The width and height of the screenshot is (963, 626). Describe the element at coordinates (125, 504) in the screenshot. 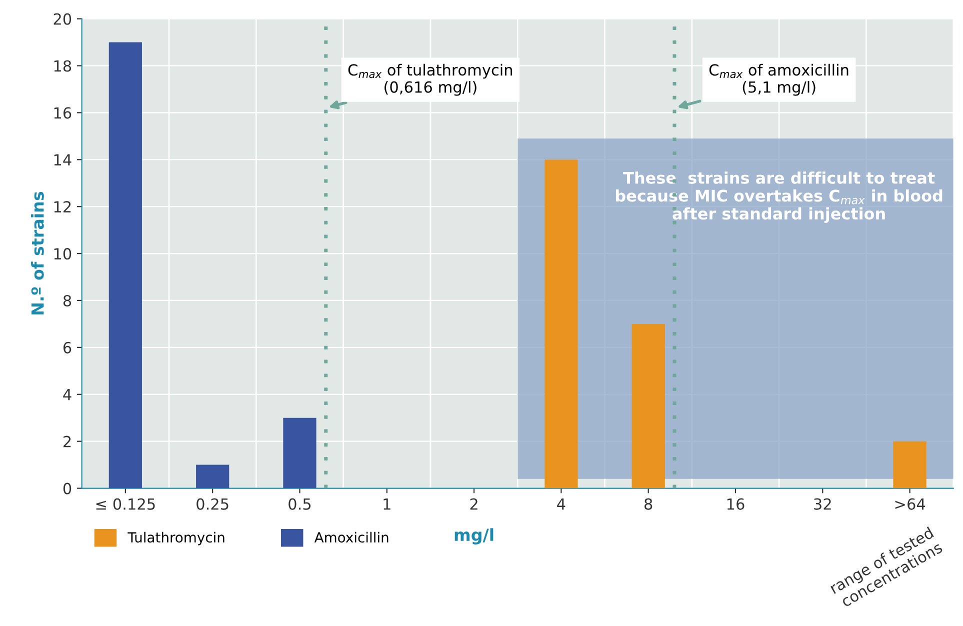

I see `x-tick-label: ≤ 0.125` at that location.